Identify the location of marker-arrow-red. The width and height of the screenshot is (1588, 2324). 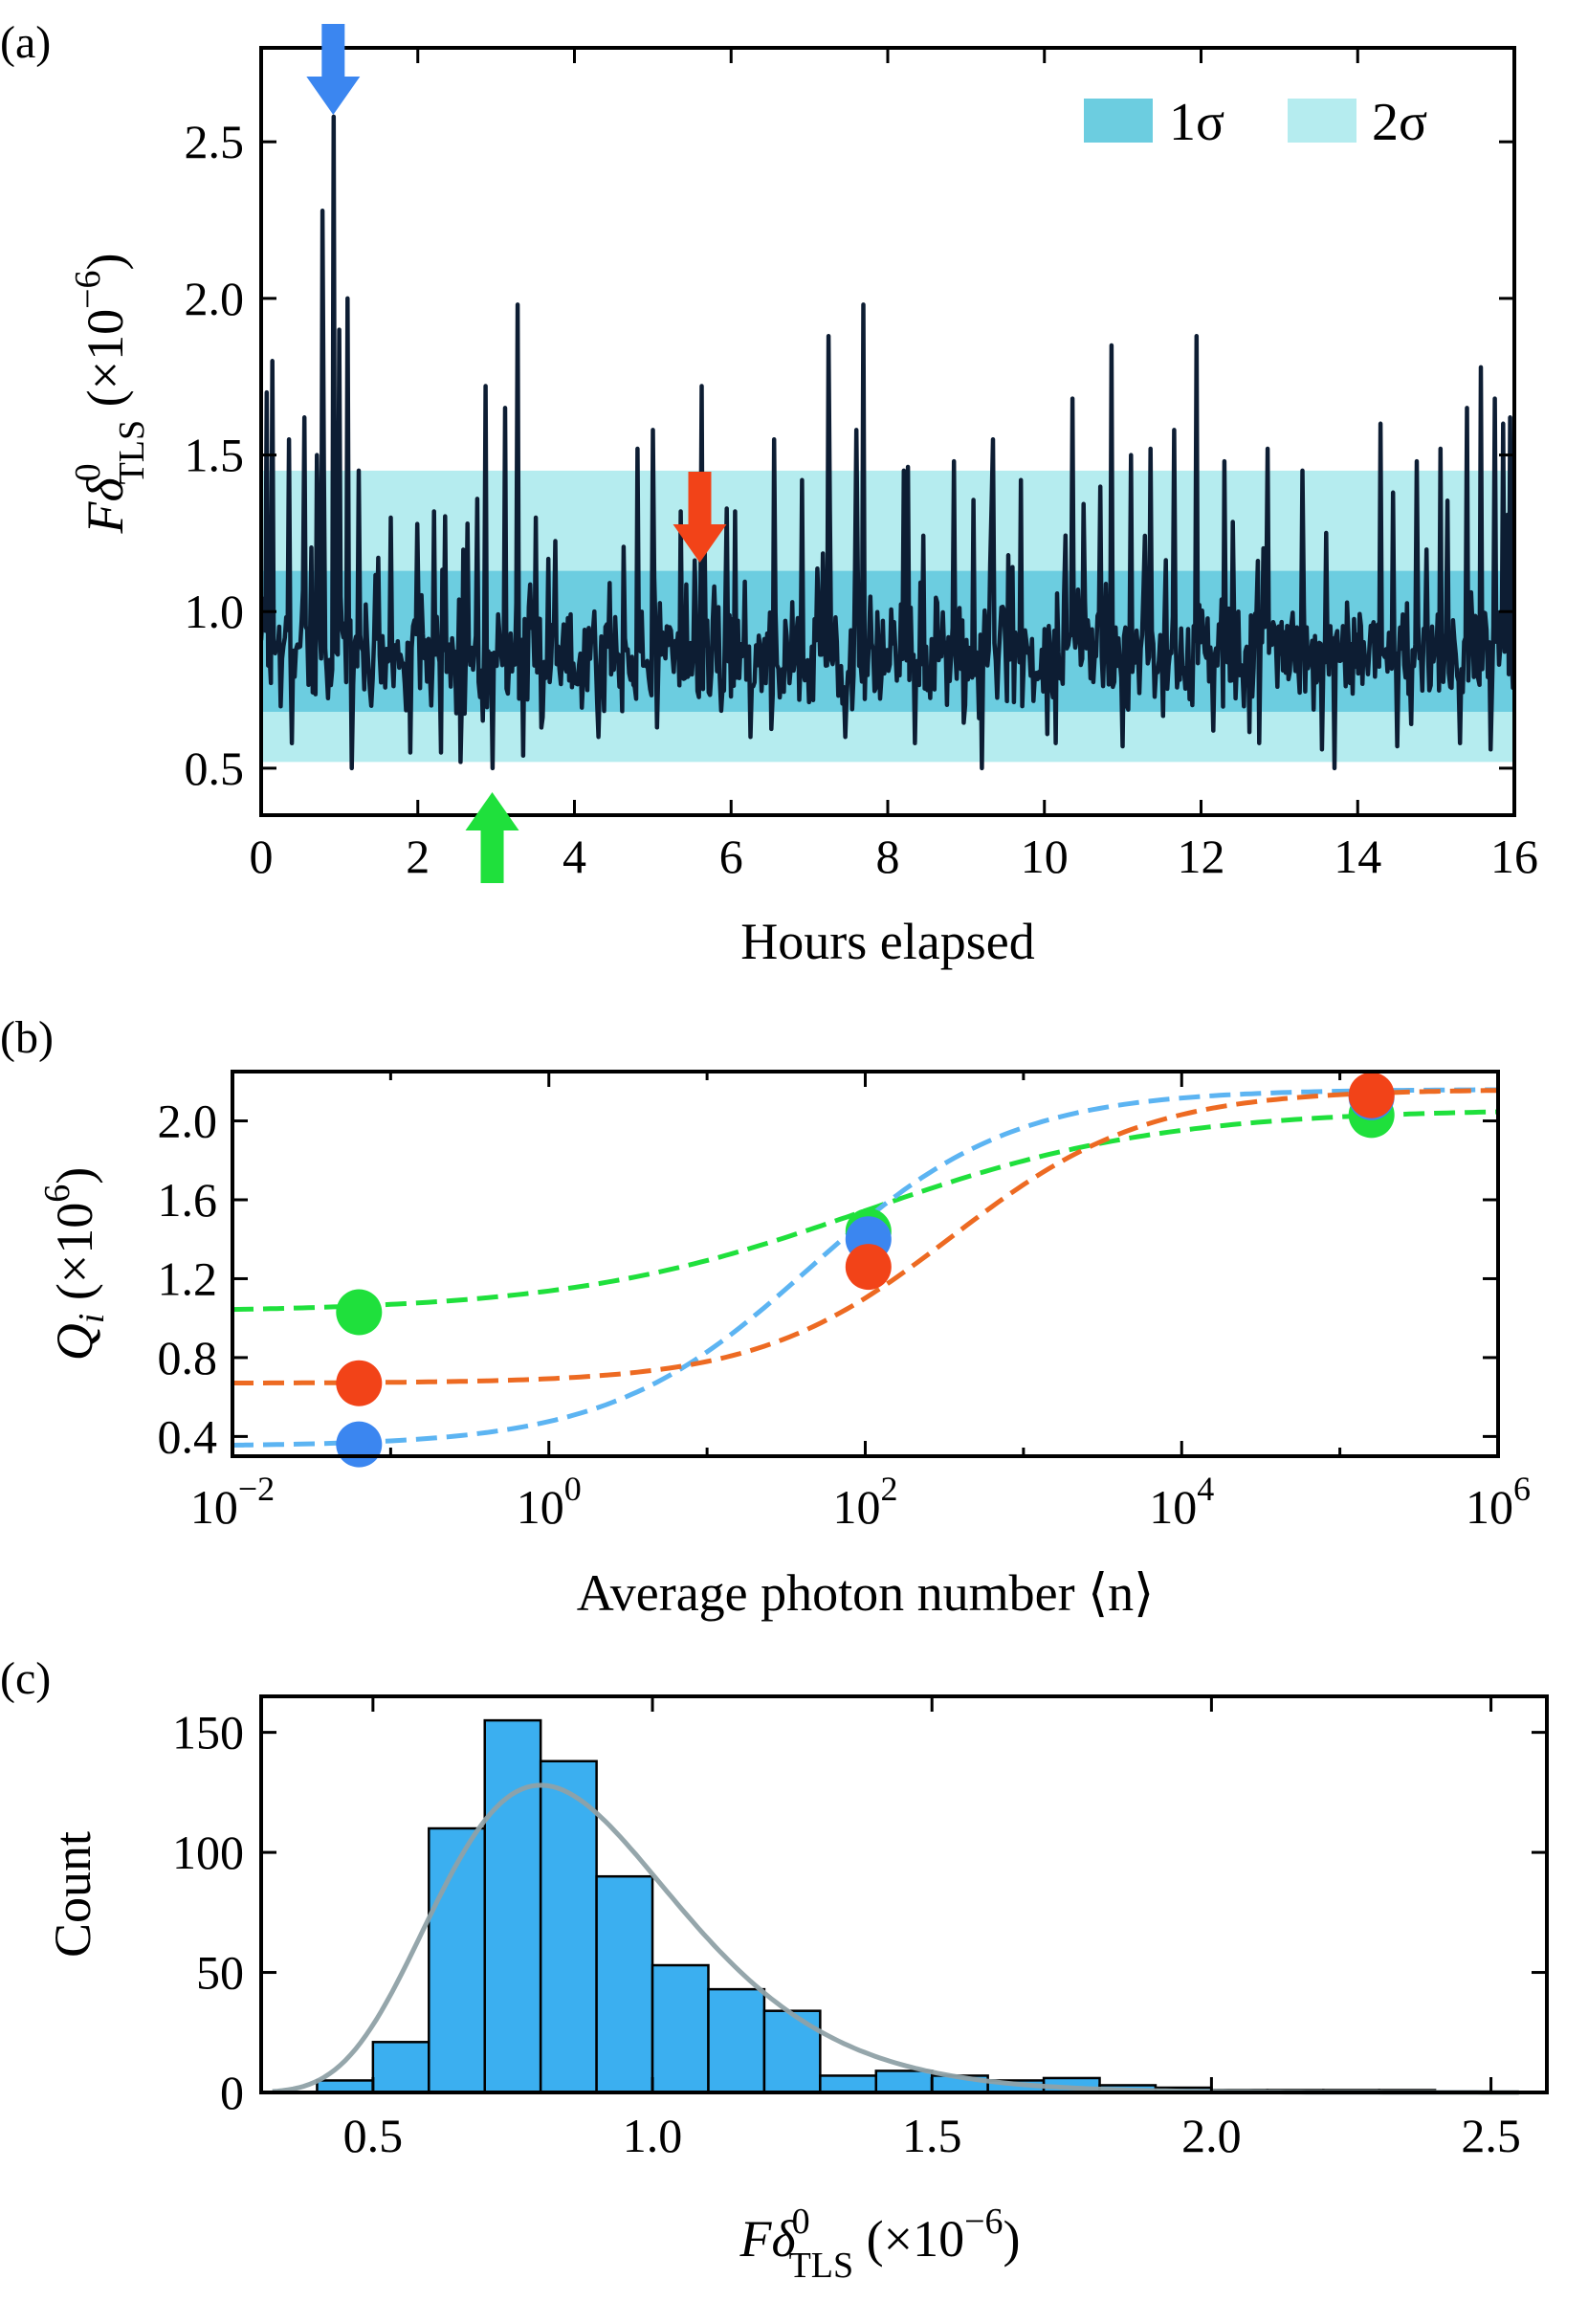
(700, 517).